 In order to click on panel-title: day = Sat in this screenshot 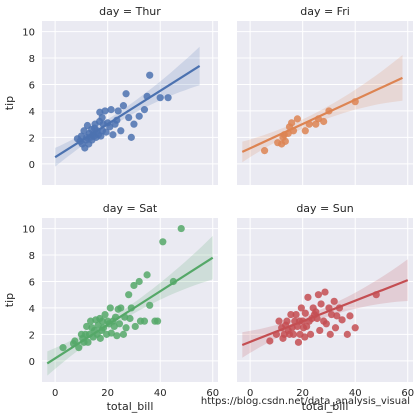, I will do `click(130, 208)`.